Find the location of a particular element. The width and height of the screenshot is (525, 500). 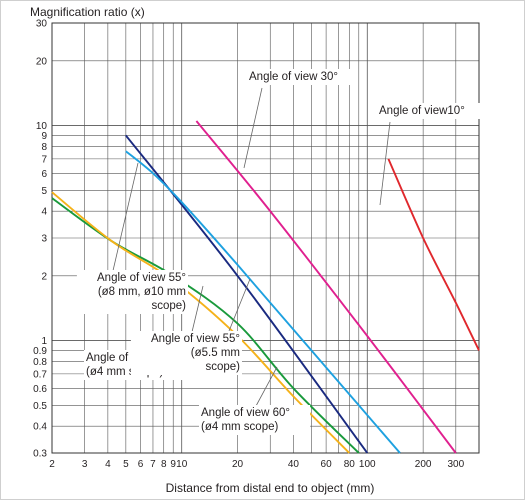

y-tick-label: 0.5 is located at coordinates (40, 406).